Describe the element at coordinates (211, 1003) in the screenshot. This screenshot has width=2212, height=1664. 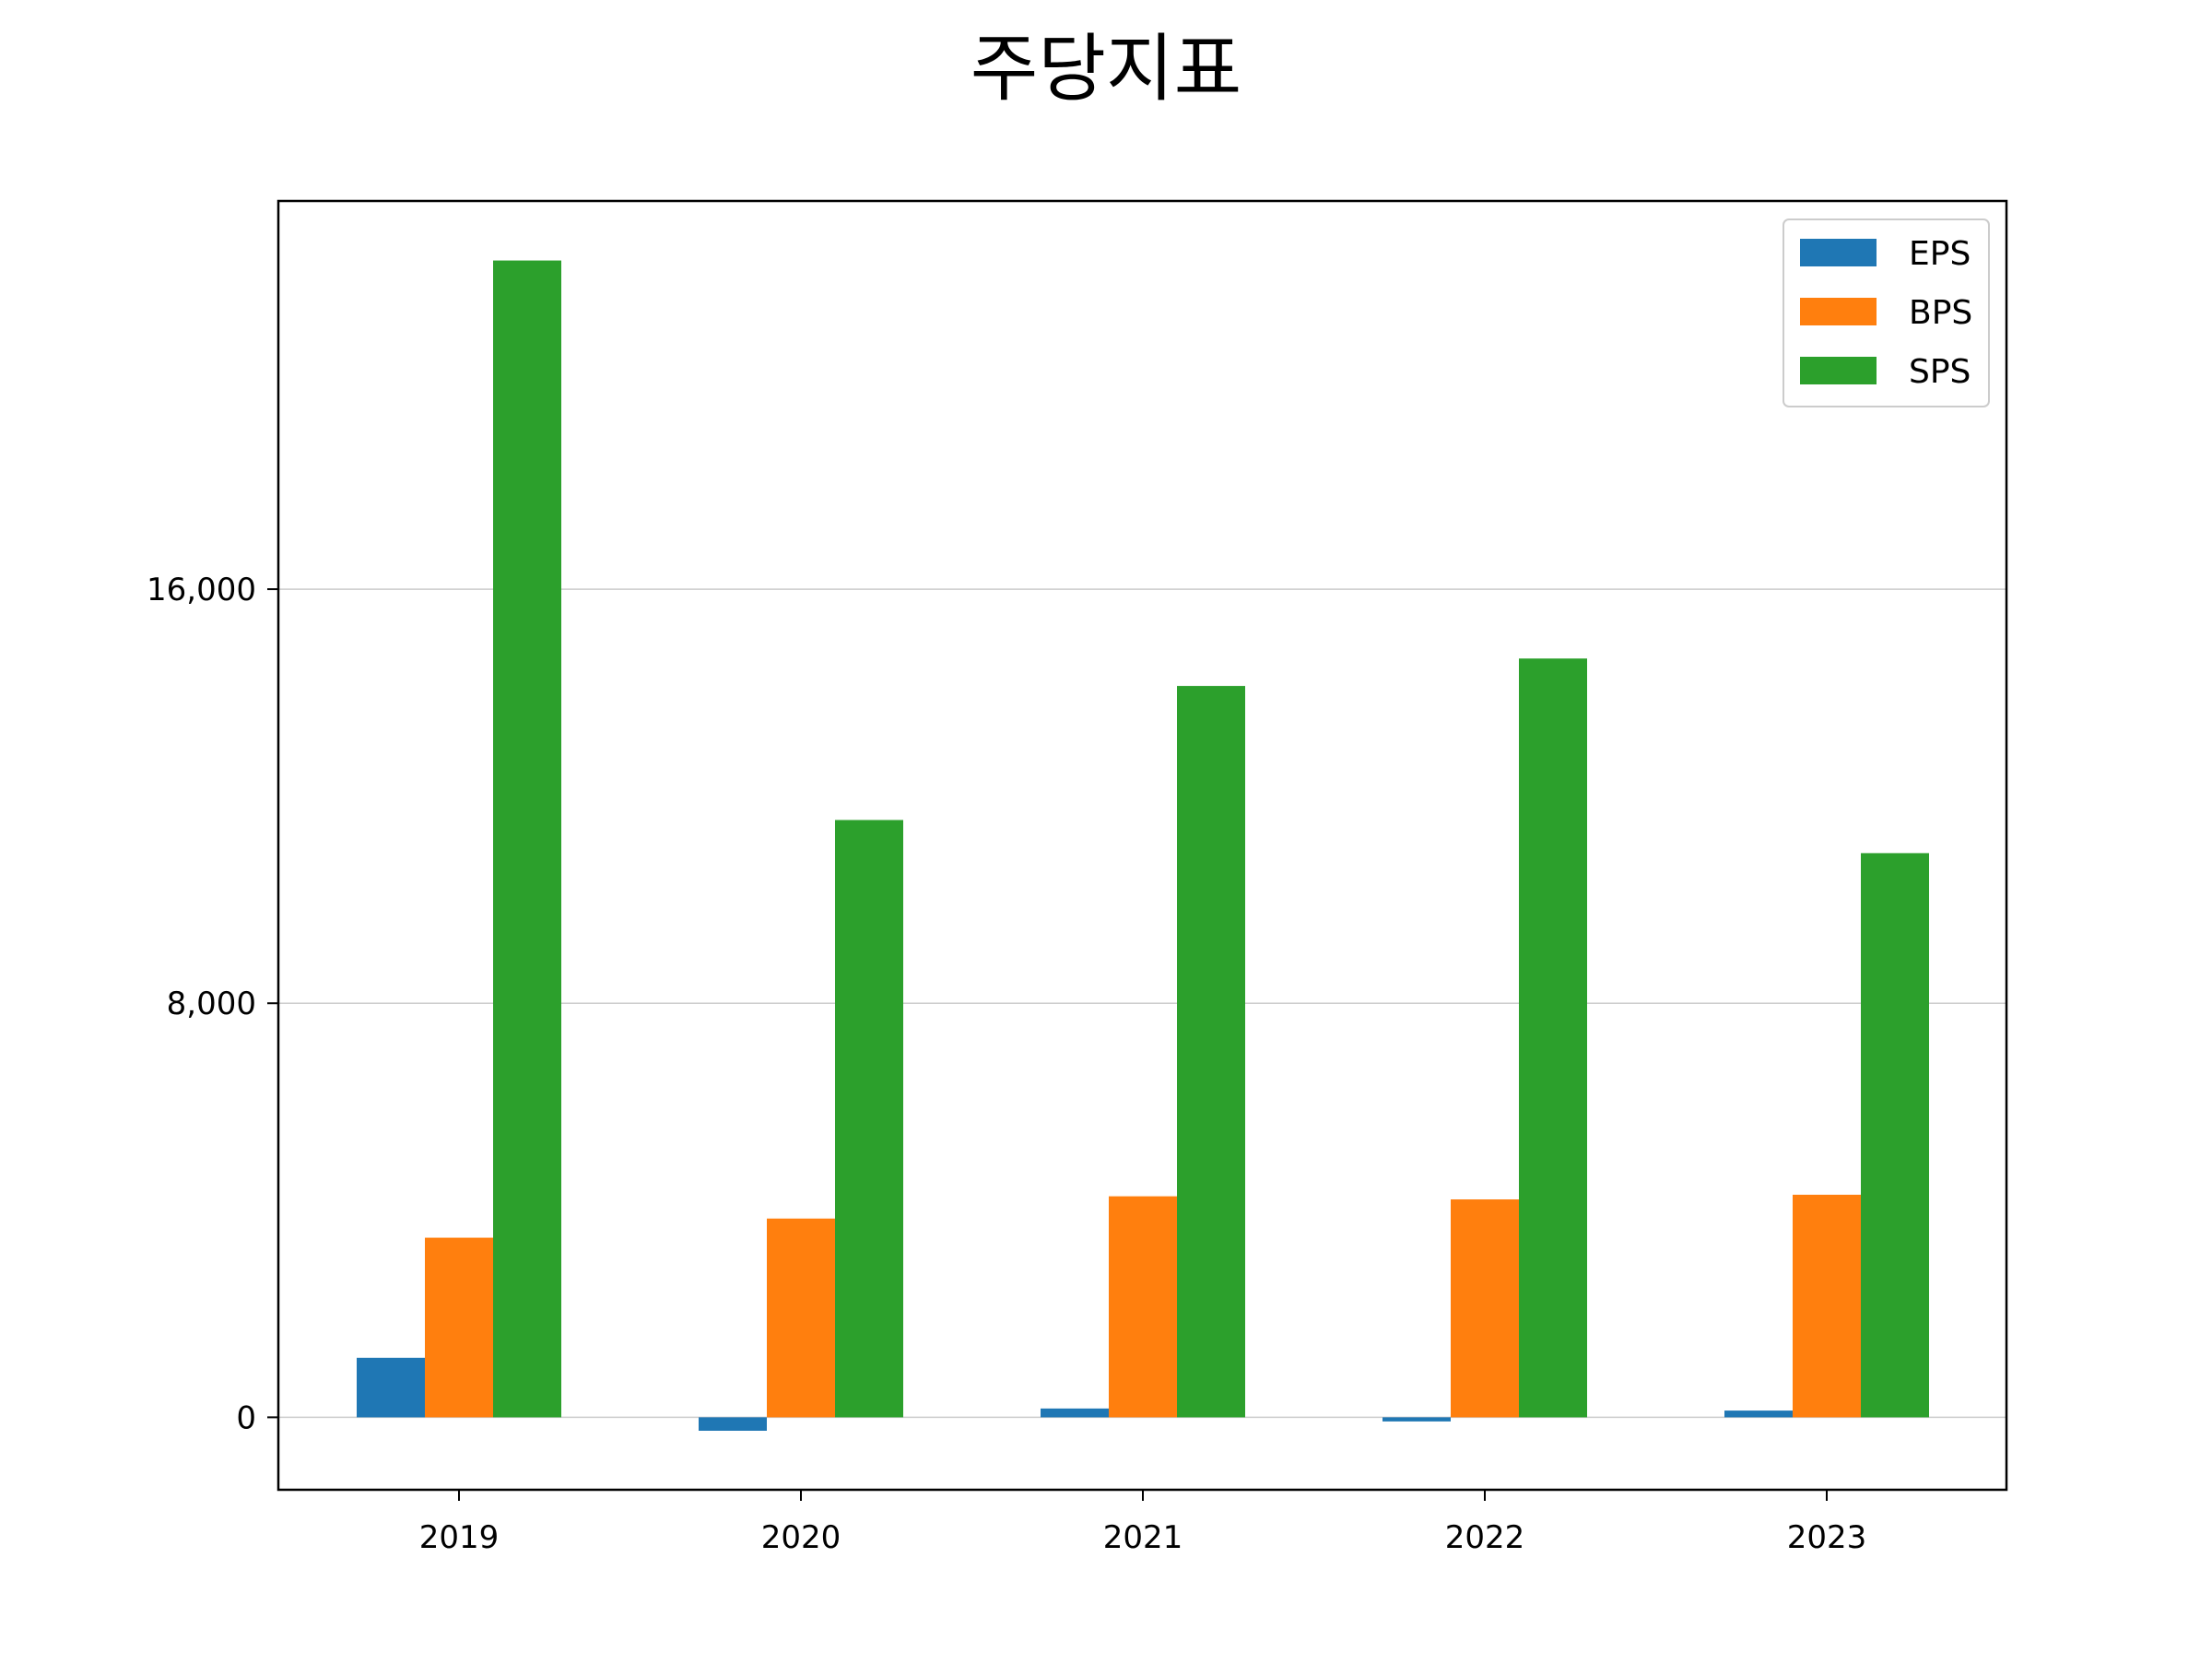
I see `y-tick-label: 8,000` at that location.